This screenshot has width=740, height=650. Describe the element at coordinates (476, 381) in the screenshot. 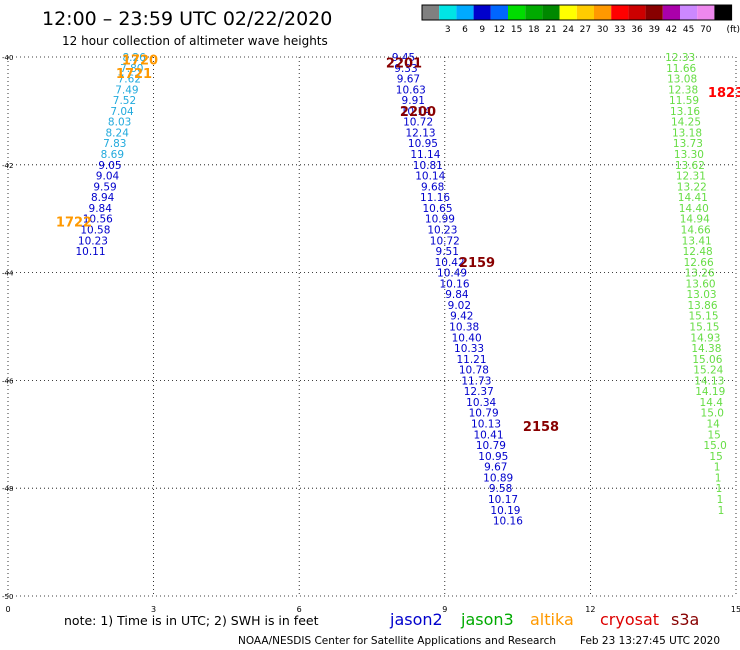

I see `data-point-label: 11.73` at that location.